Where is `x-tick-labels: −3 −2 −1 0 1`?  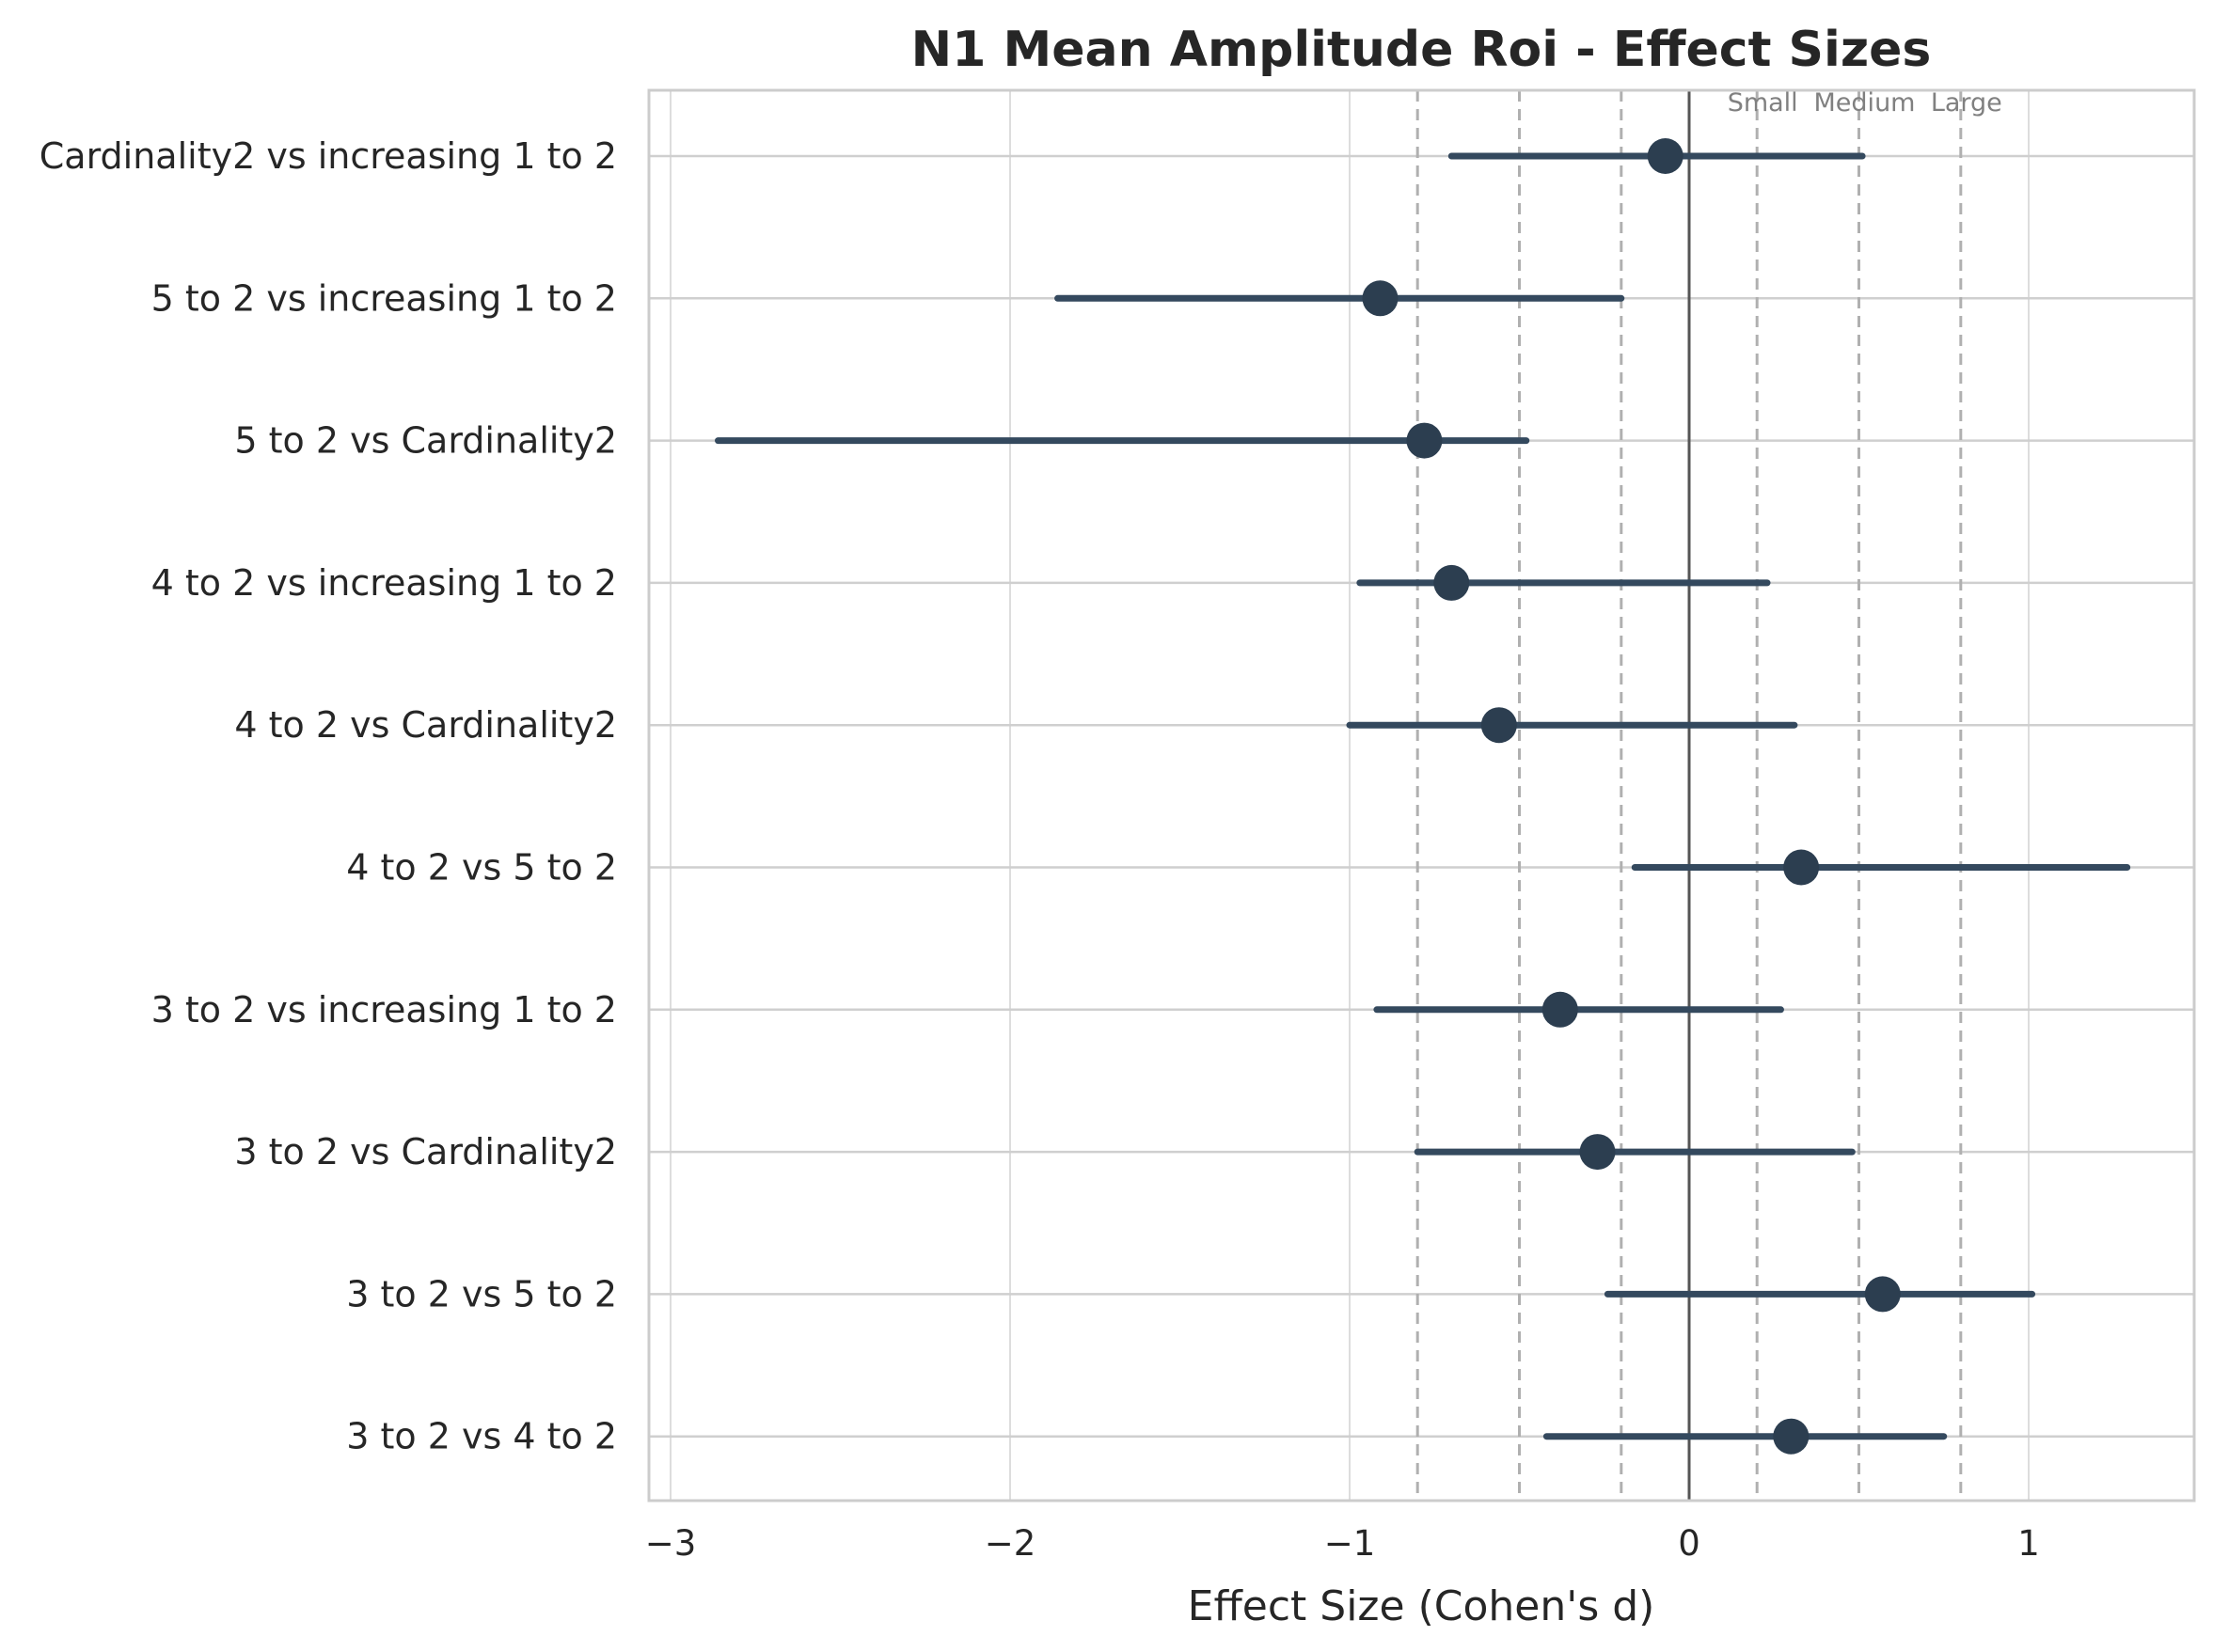 x-tick-labels: −3 −2 −1 0 1 is located at coordinates (1342, 1544).